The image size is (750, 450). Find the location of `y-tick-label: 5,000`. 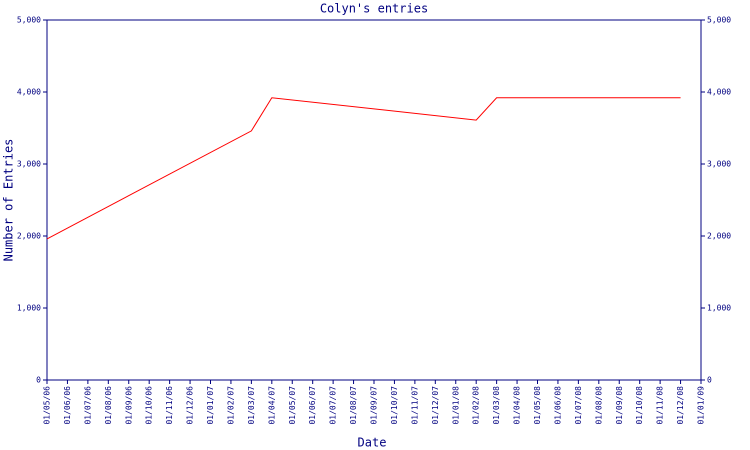

y-tick-label: 5,000 is located at coordinates (29, 20).